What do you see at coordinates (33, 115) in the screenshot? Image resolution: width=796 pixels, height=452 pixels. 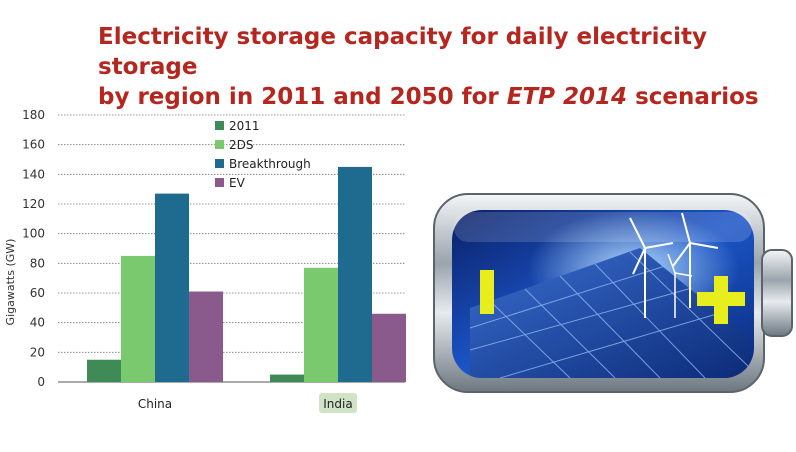 I see `y-tick-label: 180` at bounding box center [33, 115].